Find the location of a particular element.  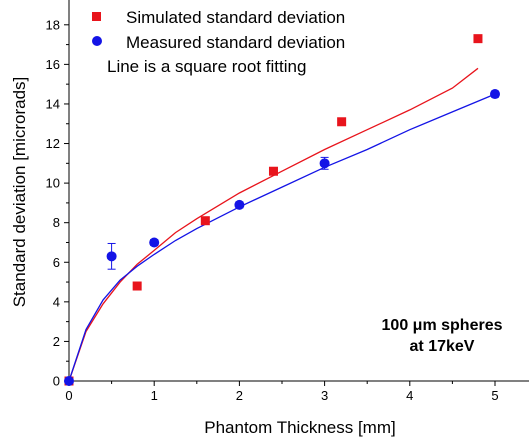

y-tick-label: 8 is located at coordinates (56, 222).